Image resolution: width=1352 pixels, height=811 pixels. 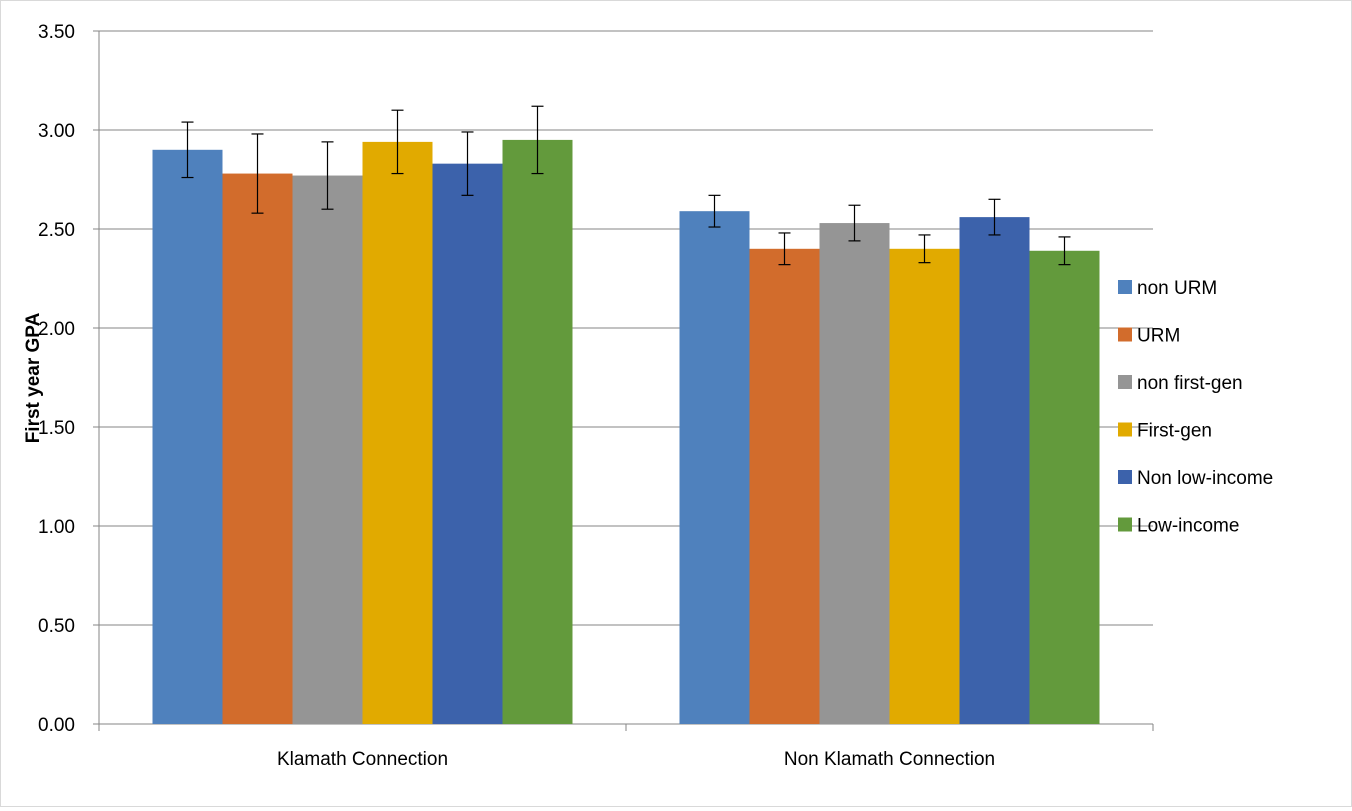 What do you see at coordinates (889, 759) in the screenshot?
I see `x-tick-label: Non Klamath Connection` at bounding box center [889, 759].